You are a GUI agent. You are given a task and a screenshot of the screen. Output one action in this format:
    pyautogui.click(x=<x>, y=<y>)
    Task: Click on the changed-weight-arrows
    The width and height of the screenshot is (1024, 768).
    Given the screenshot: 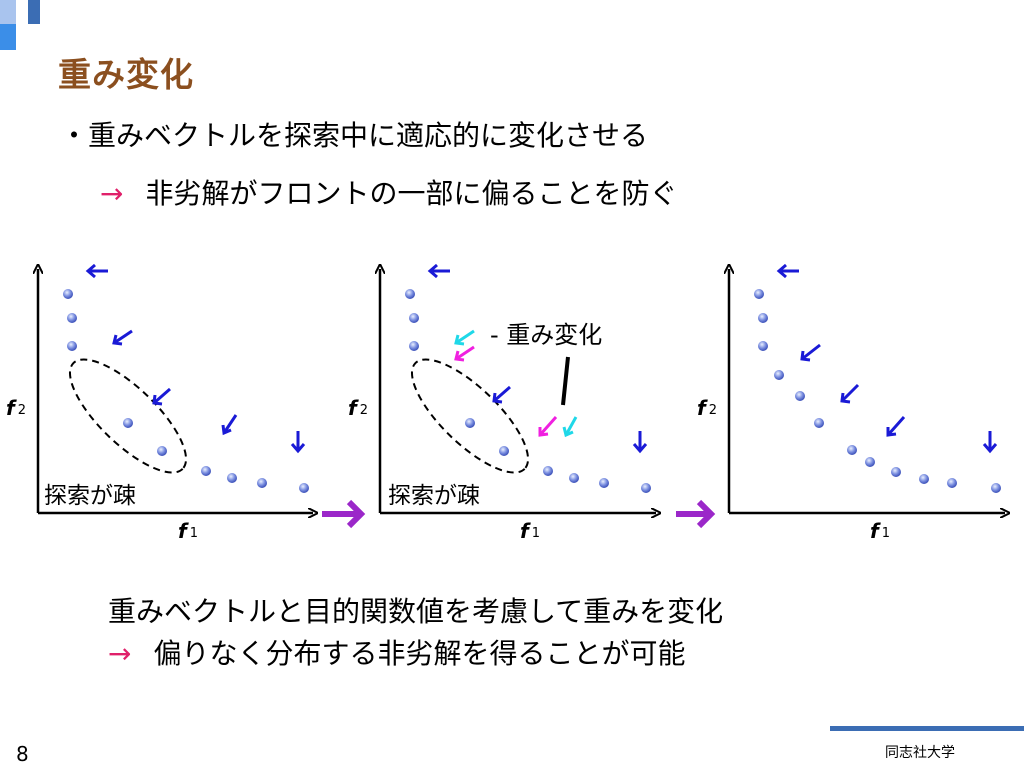 What is the action you would take?
    pyautogui.click(x=516, y=383)
    